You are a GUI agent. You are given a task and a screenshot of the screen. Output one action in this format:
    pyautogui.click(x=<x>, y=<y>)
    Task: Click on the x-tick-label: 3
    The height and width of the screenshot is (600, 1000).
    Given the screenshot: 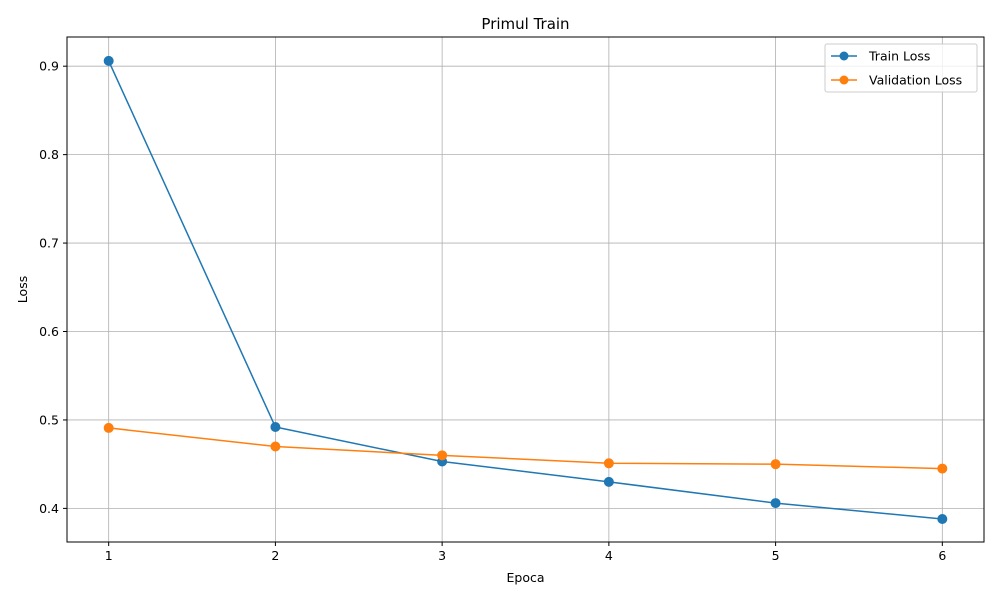 What is the action you would take?
    pyautogui.click(x=442, y=555)
    